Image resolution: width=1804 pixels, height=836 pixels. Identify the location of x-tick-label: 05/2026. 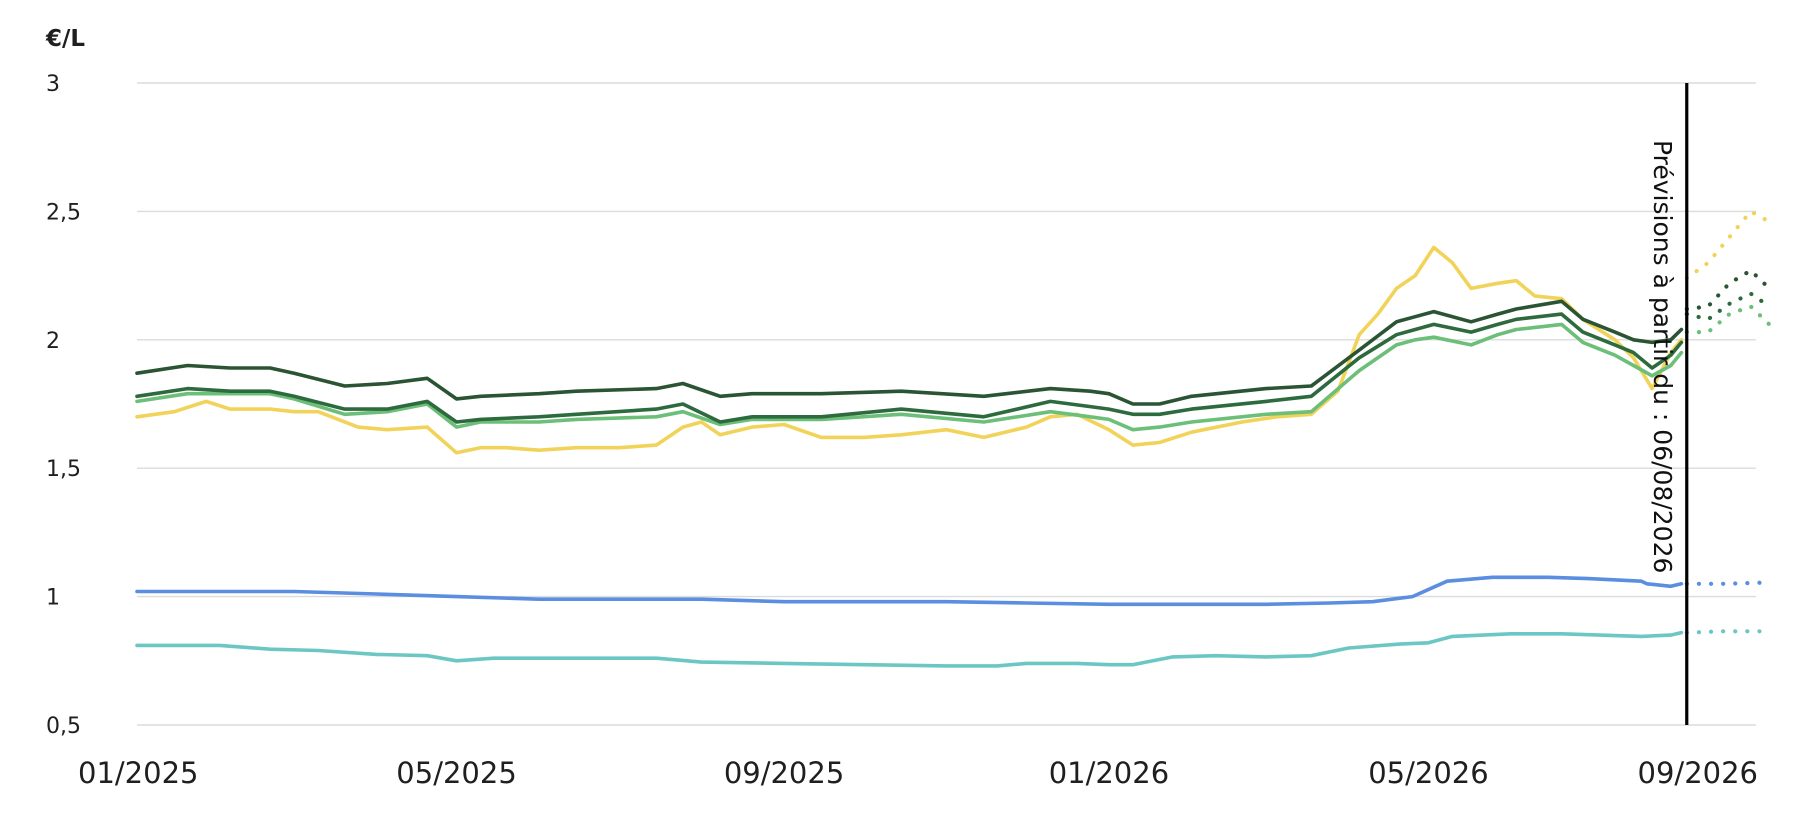
(1428, 773).